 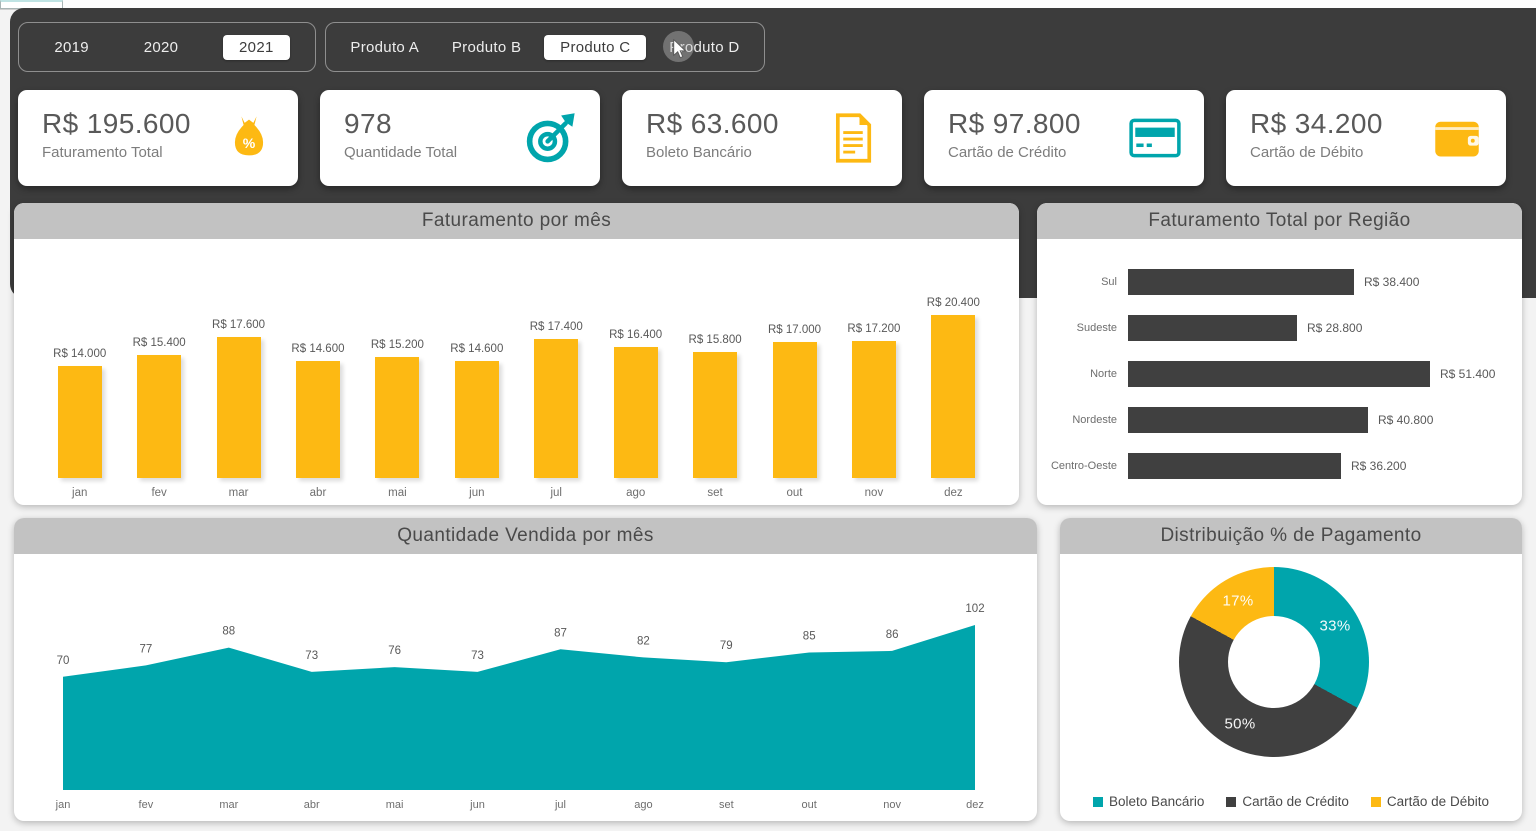 I want to click on slicer-option-2020: 2020, so click(x=161, y=47).